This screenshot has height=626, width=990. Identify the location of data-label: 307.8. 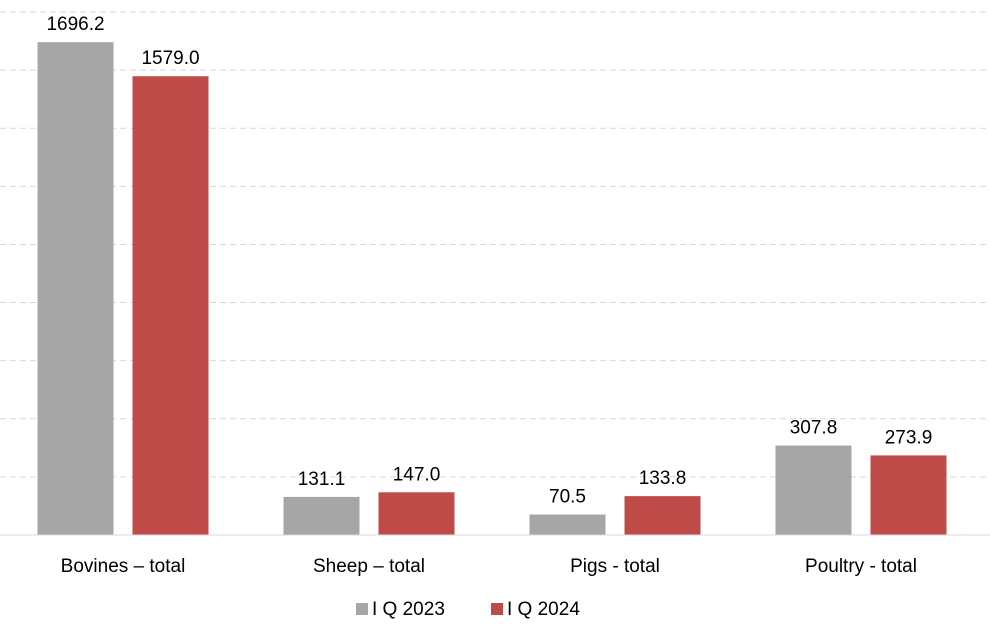
(814, 428).